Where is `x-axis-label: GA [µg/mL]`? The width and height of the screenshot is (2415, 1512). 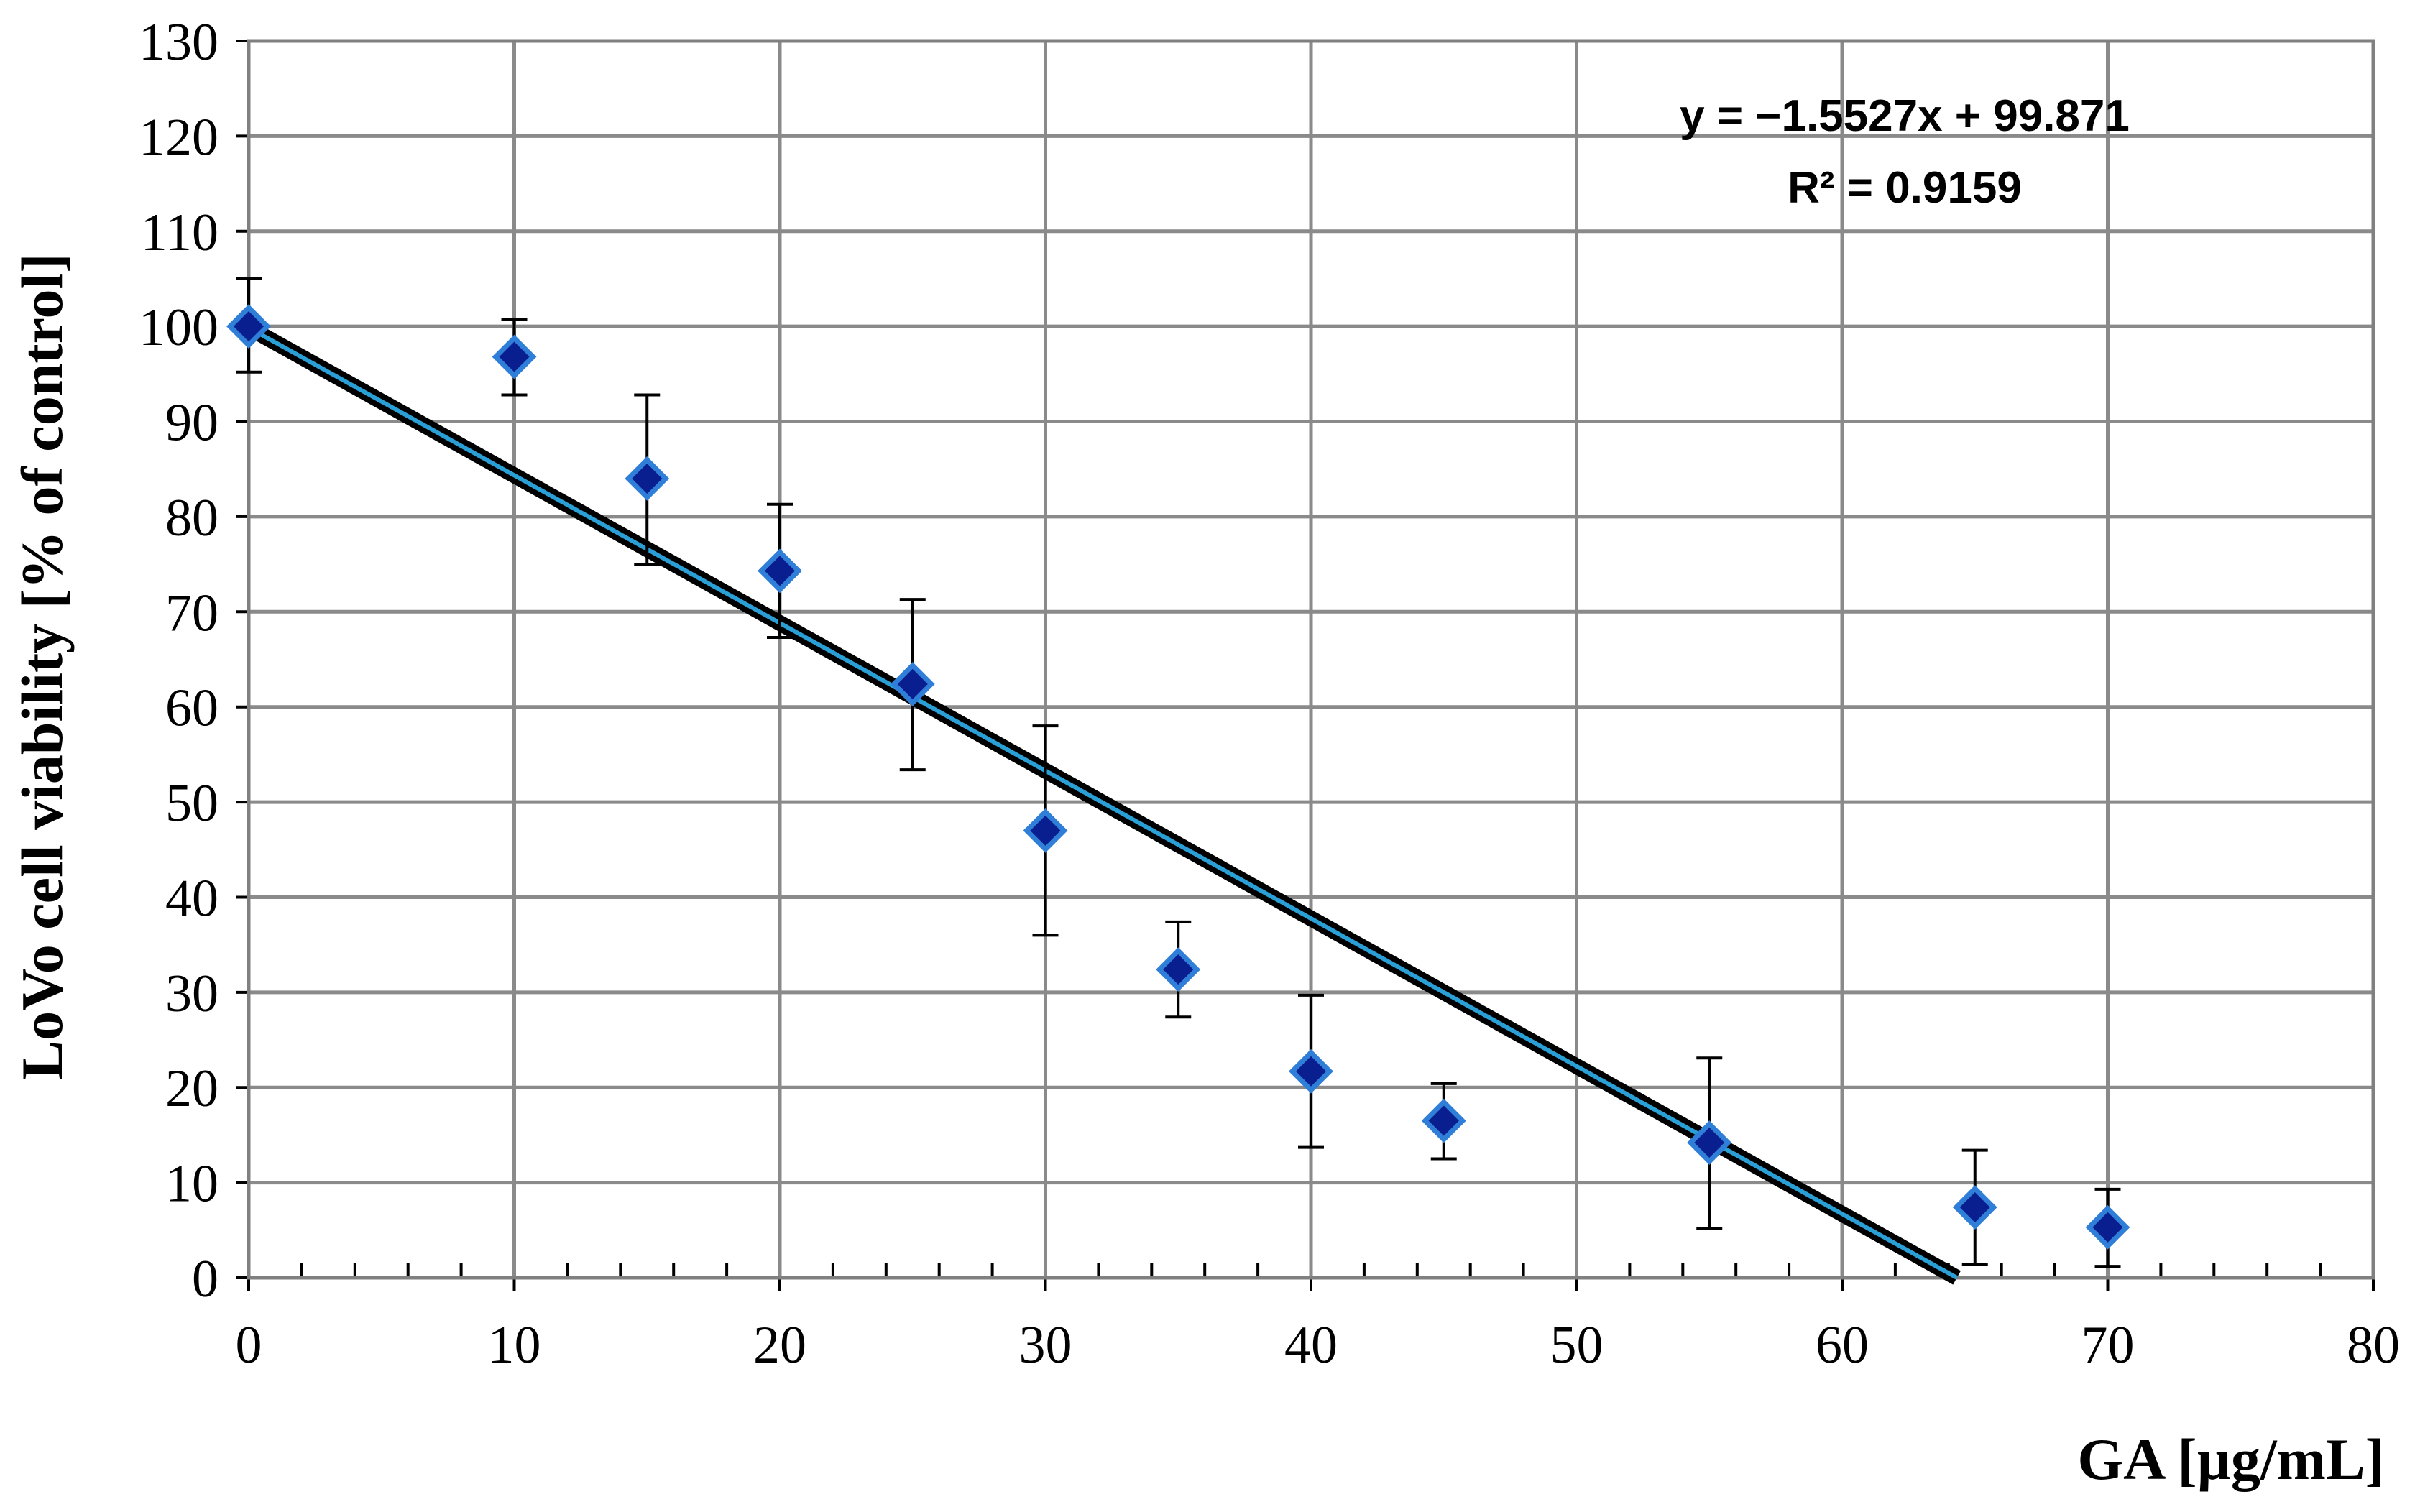
x-axis-label: GA [µg/mL] is located at coordinates (2231, 1459).